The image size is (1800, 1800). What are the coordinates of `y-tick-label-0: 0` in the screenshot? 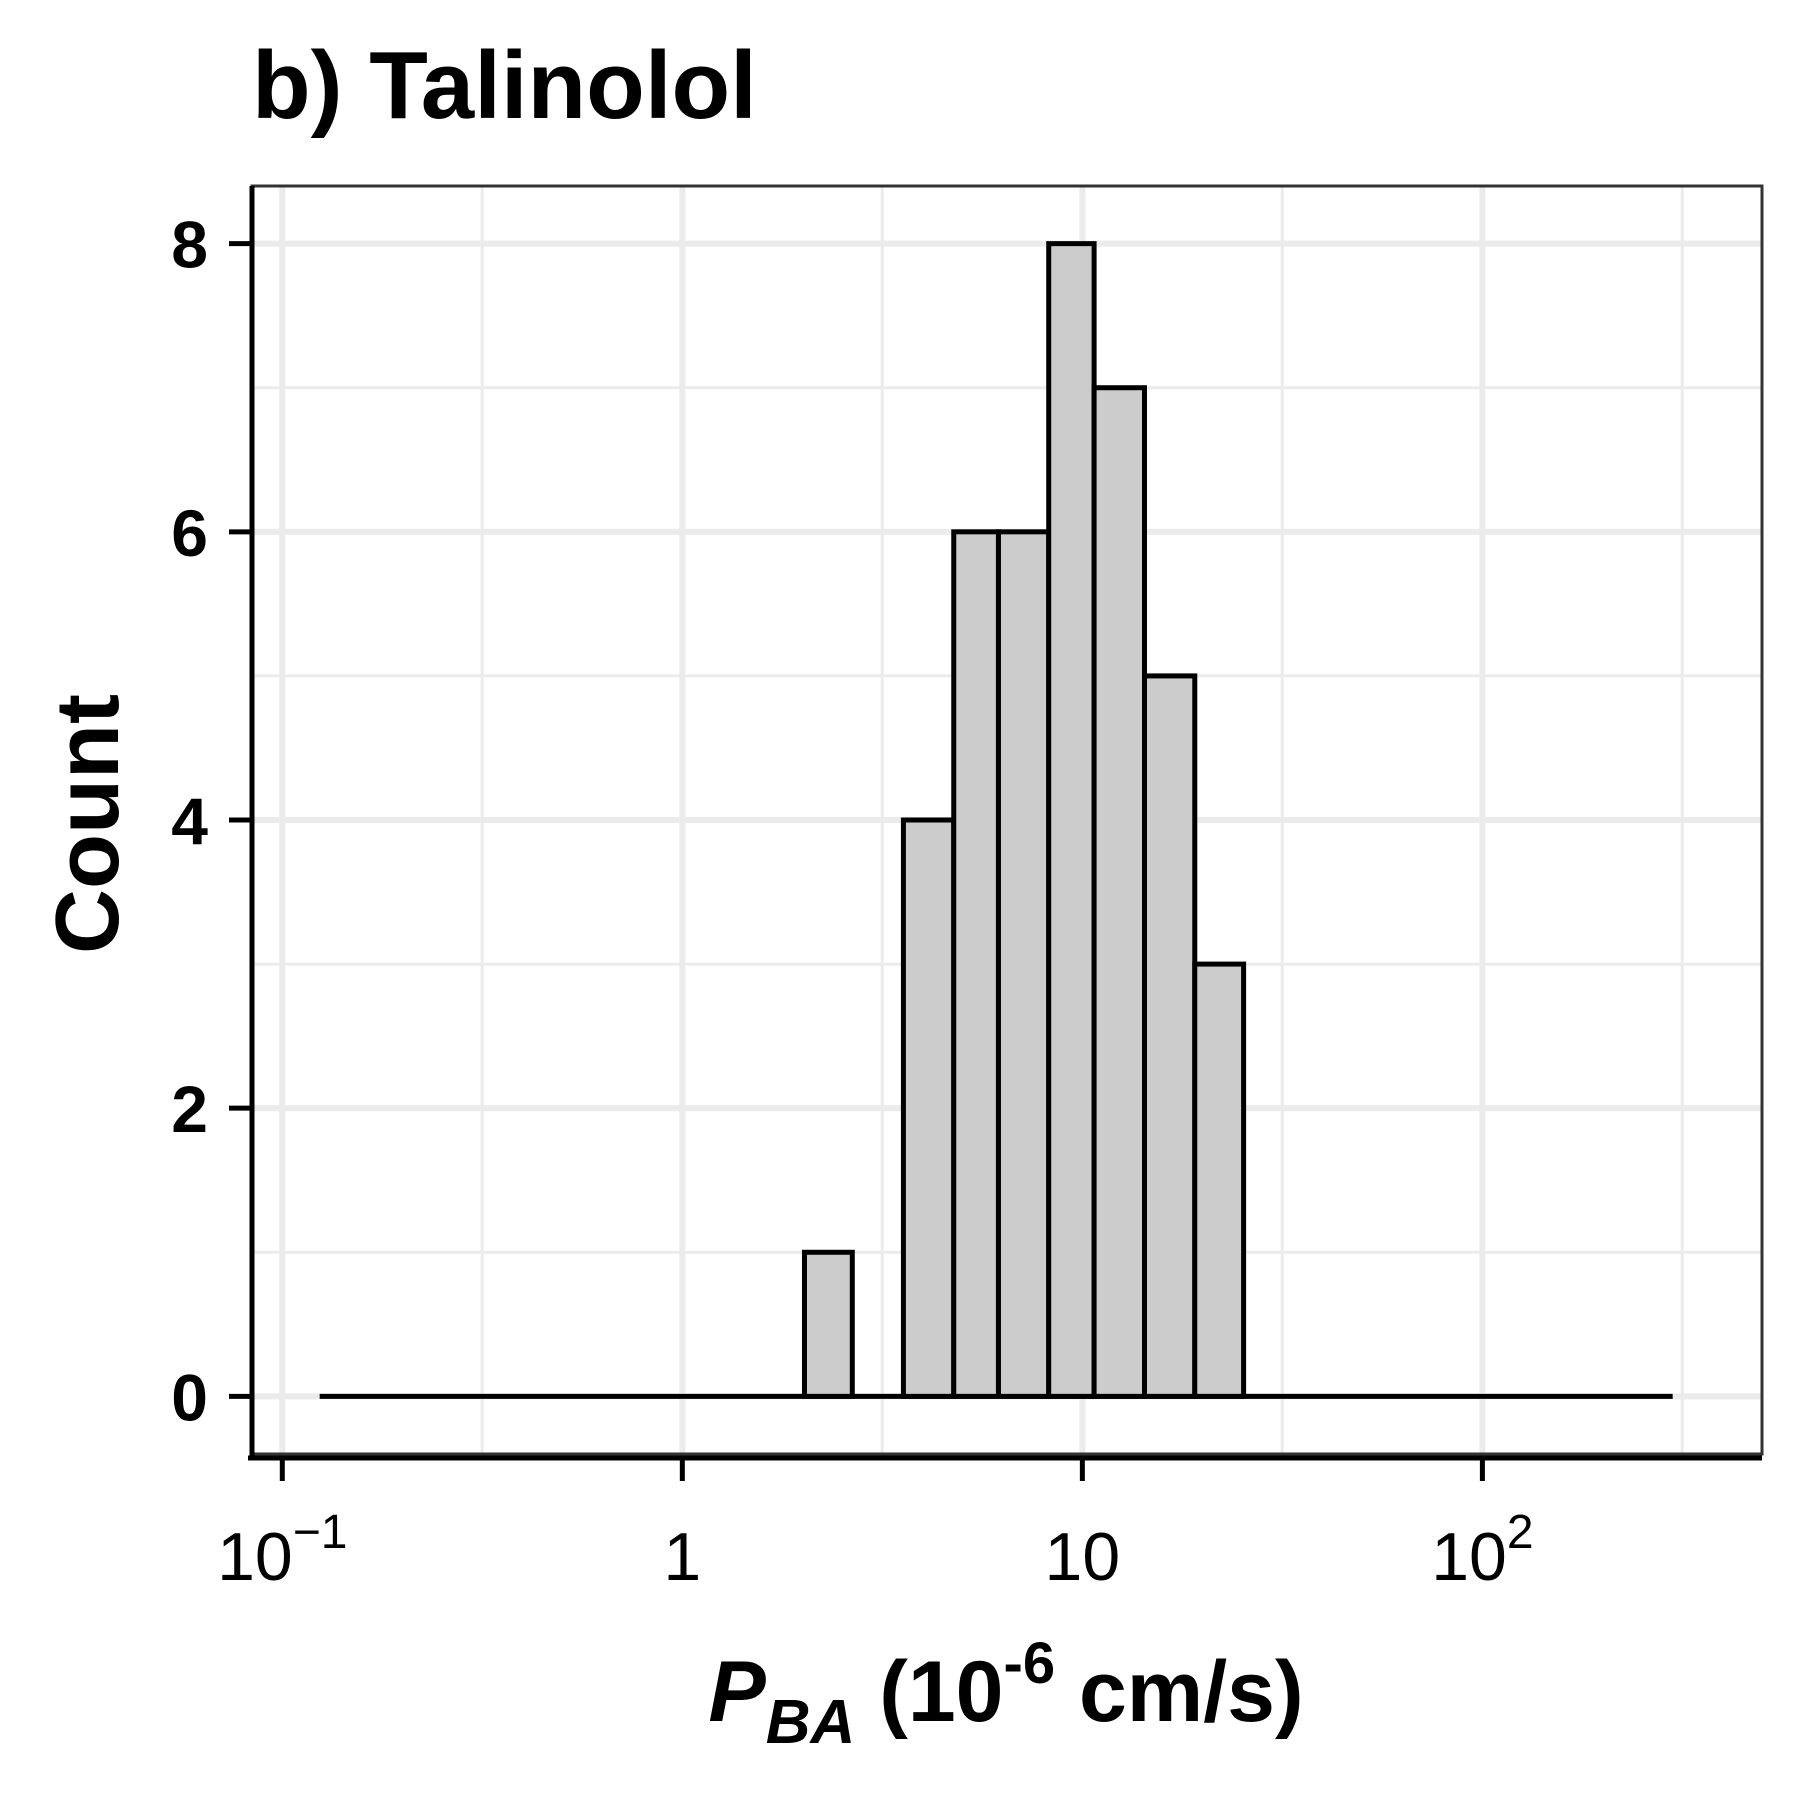 It's located at (189, 1397).